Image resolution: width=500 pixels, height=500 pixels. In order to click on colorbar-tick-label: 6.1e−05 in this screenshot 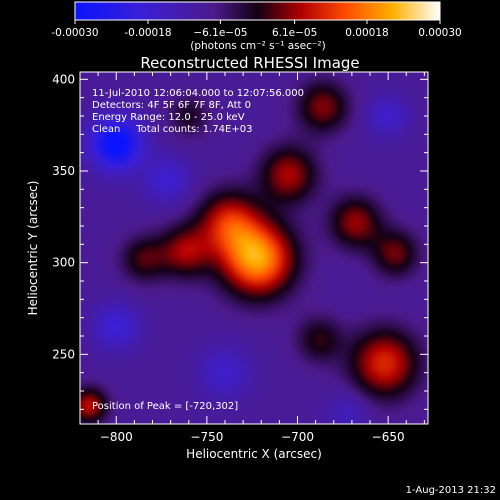, I will do `click(294, 33)`.